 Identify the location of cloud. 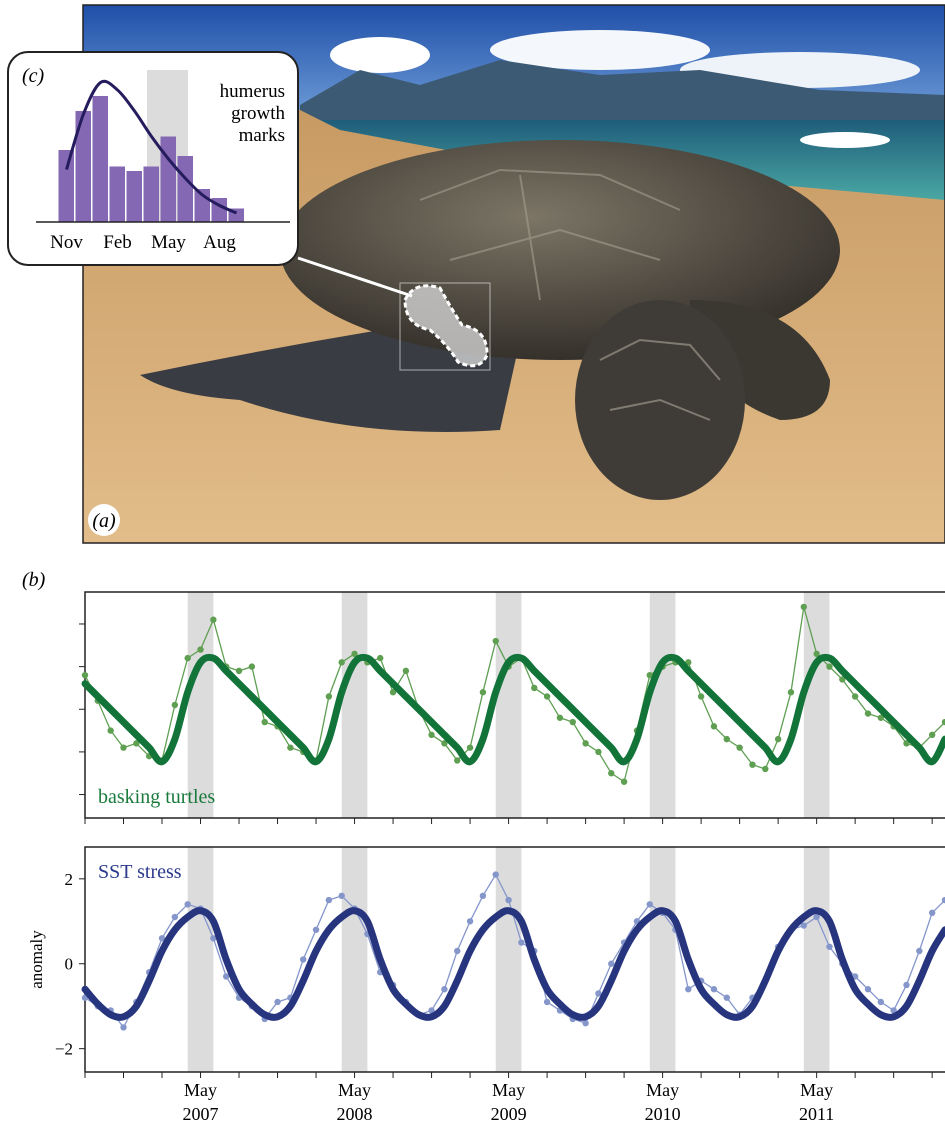
(600, 50).